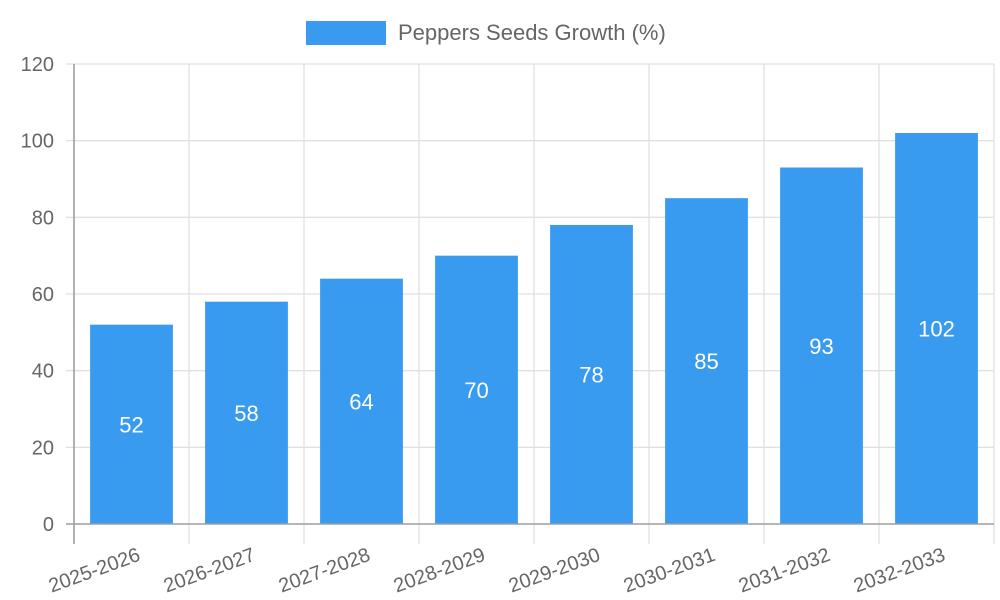 Image resolution: width=1000 pixels, height=600 pixels. Describe the element at coordinates (669, 570) in the screenshot. I see `x-tick-label: 2030-2031` at that location.